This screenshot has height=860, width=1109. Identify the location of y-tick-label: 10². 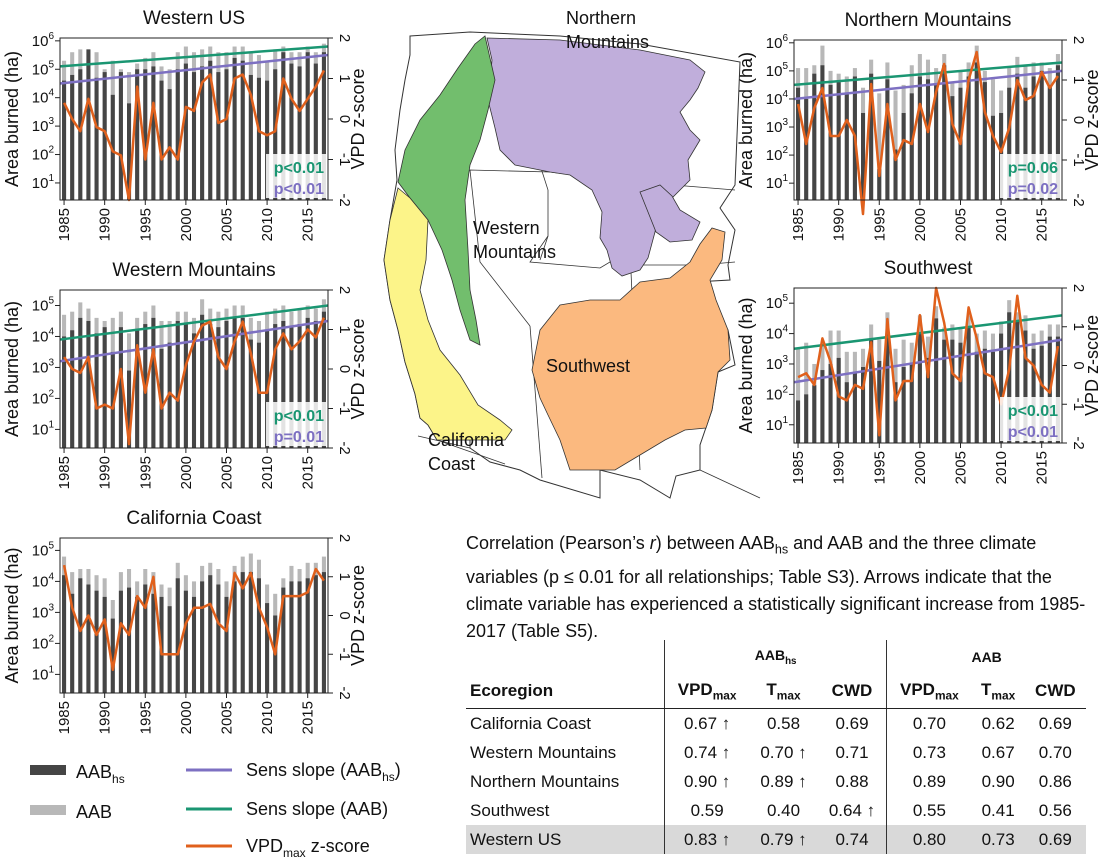
(777, 393).